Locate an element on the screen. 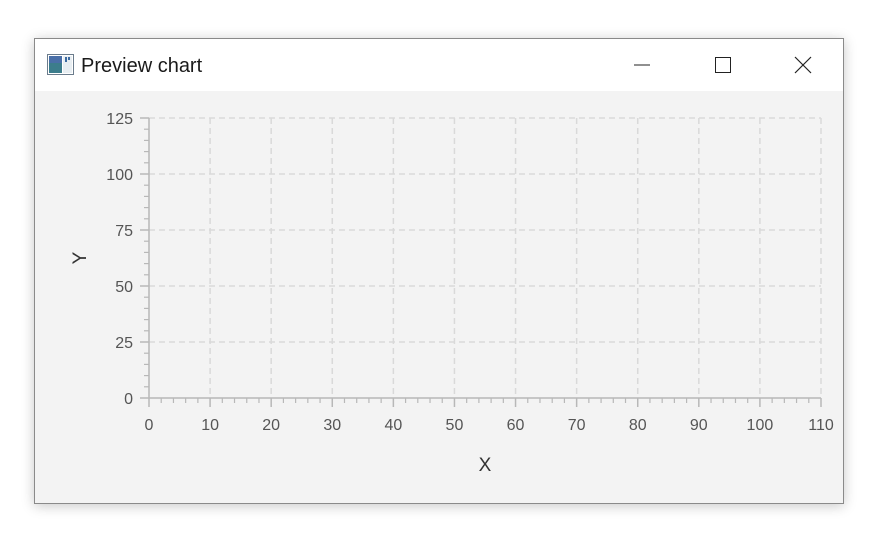 The width and height of the screenshot is (880, 547). y-tick-label: 0 is located at coordinates (128, 399).